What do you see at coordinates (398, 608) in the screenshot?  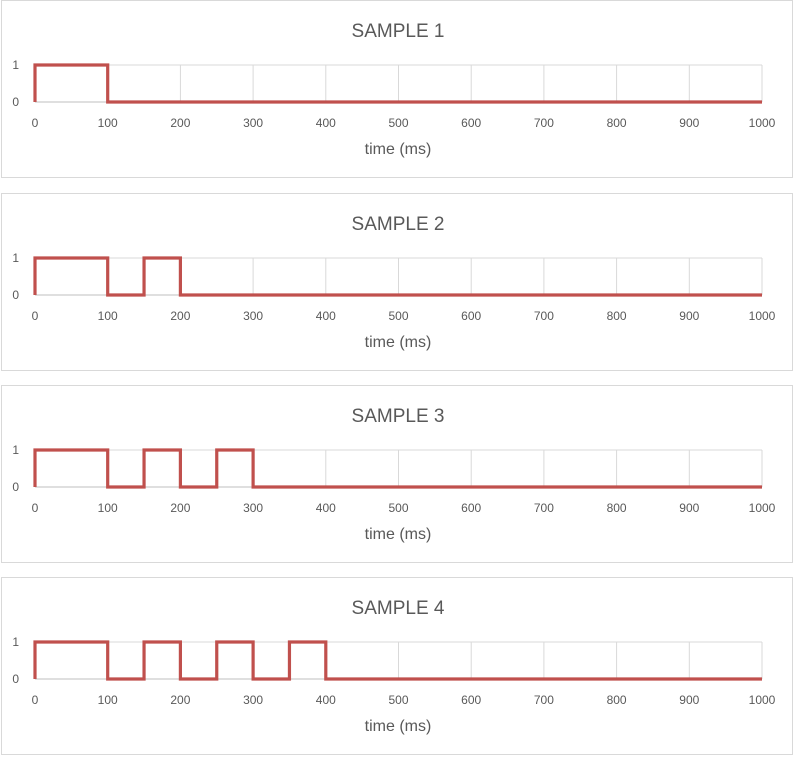 I see `chart-title: SAMPLE 4` at bounding box center [398, 608].